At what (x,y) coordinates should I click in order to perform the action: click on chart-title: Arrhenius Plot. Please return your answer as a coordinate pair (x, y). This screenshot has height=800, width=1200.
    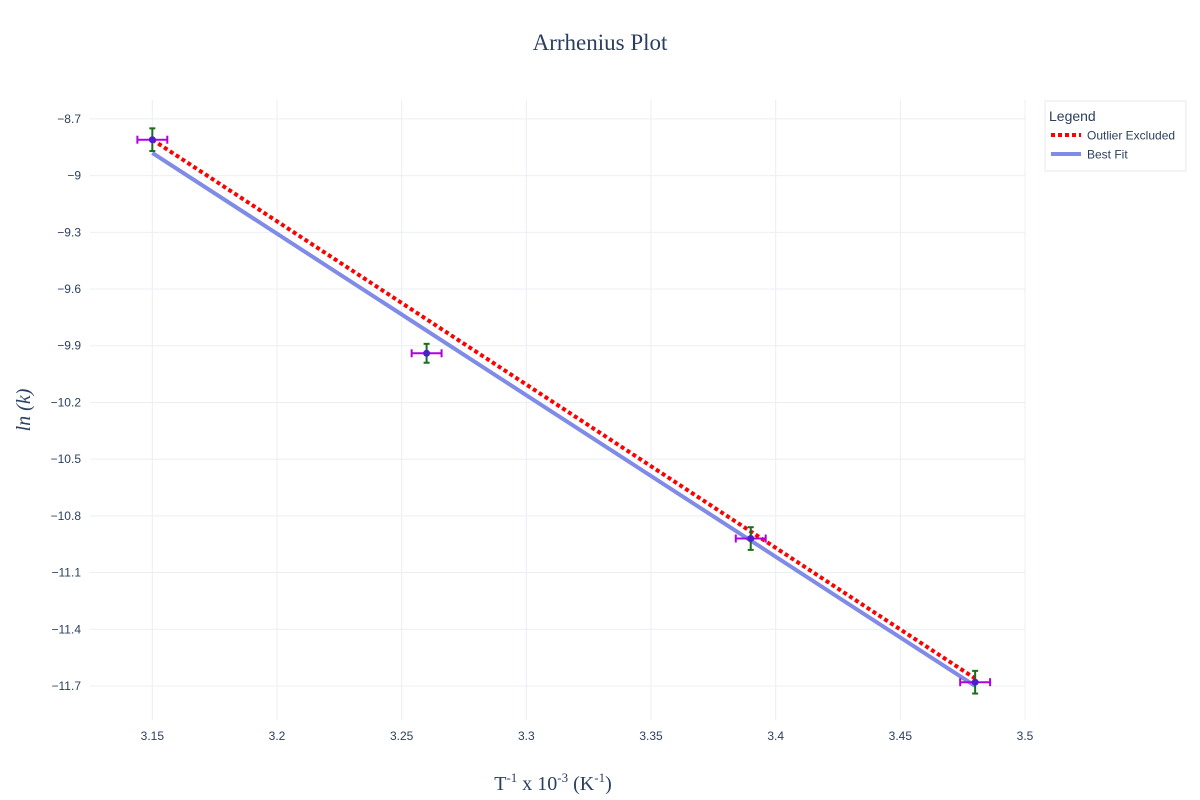
    Looking at the image, I should click on (600, 42).